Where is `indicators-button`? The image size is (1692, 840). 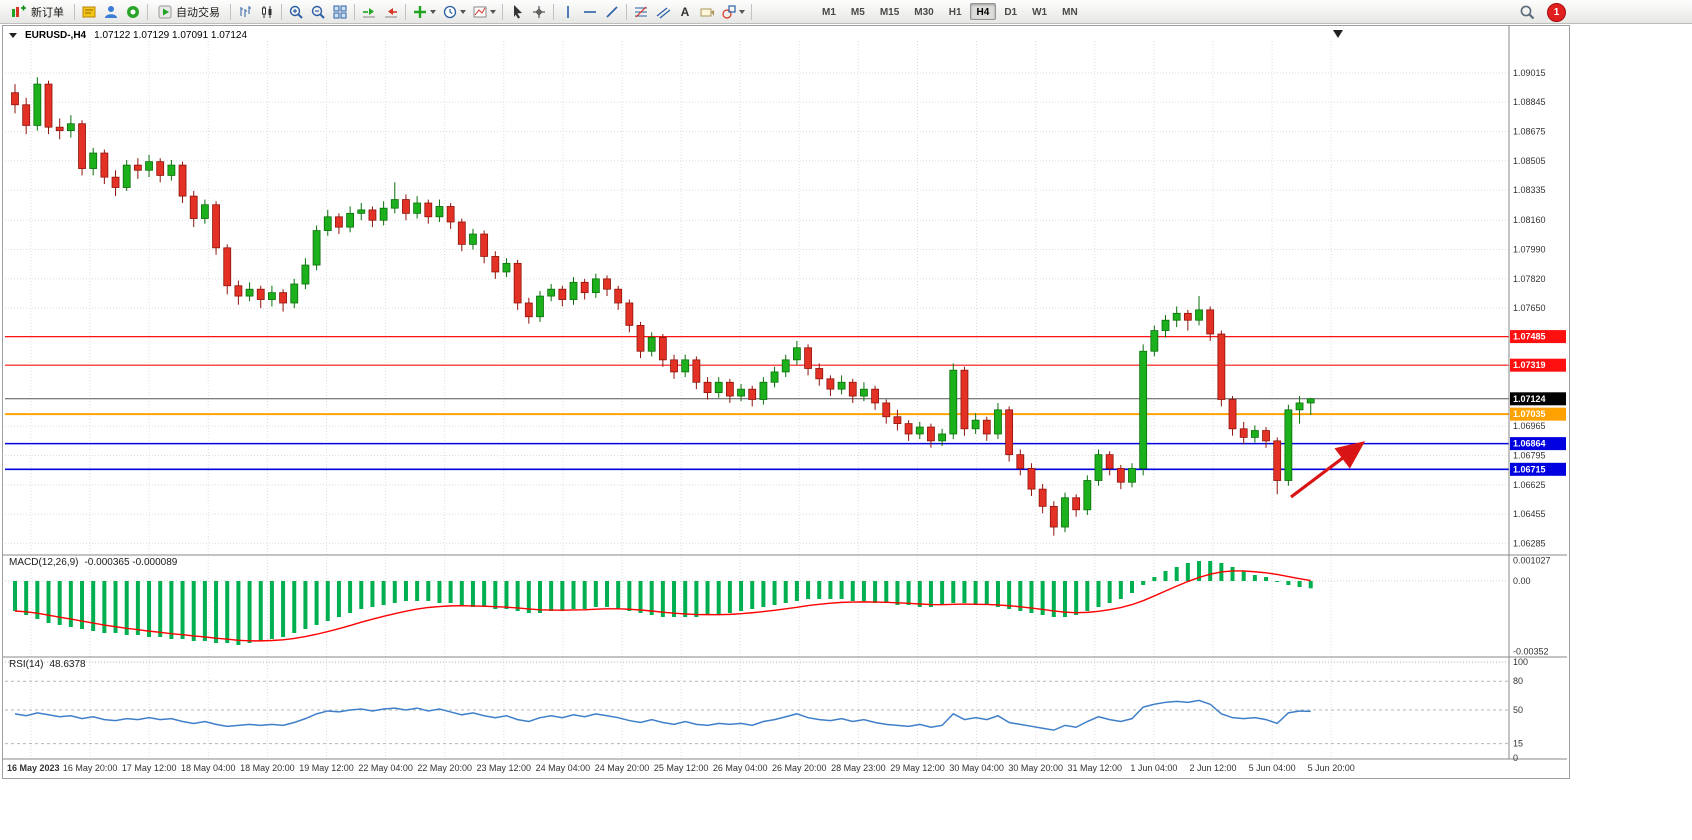
indicators-button is located at coordinates (424, 12).